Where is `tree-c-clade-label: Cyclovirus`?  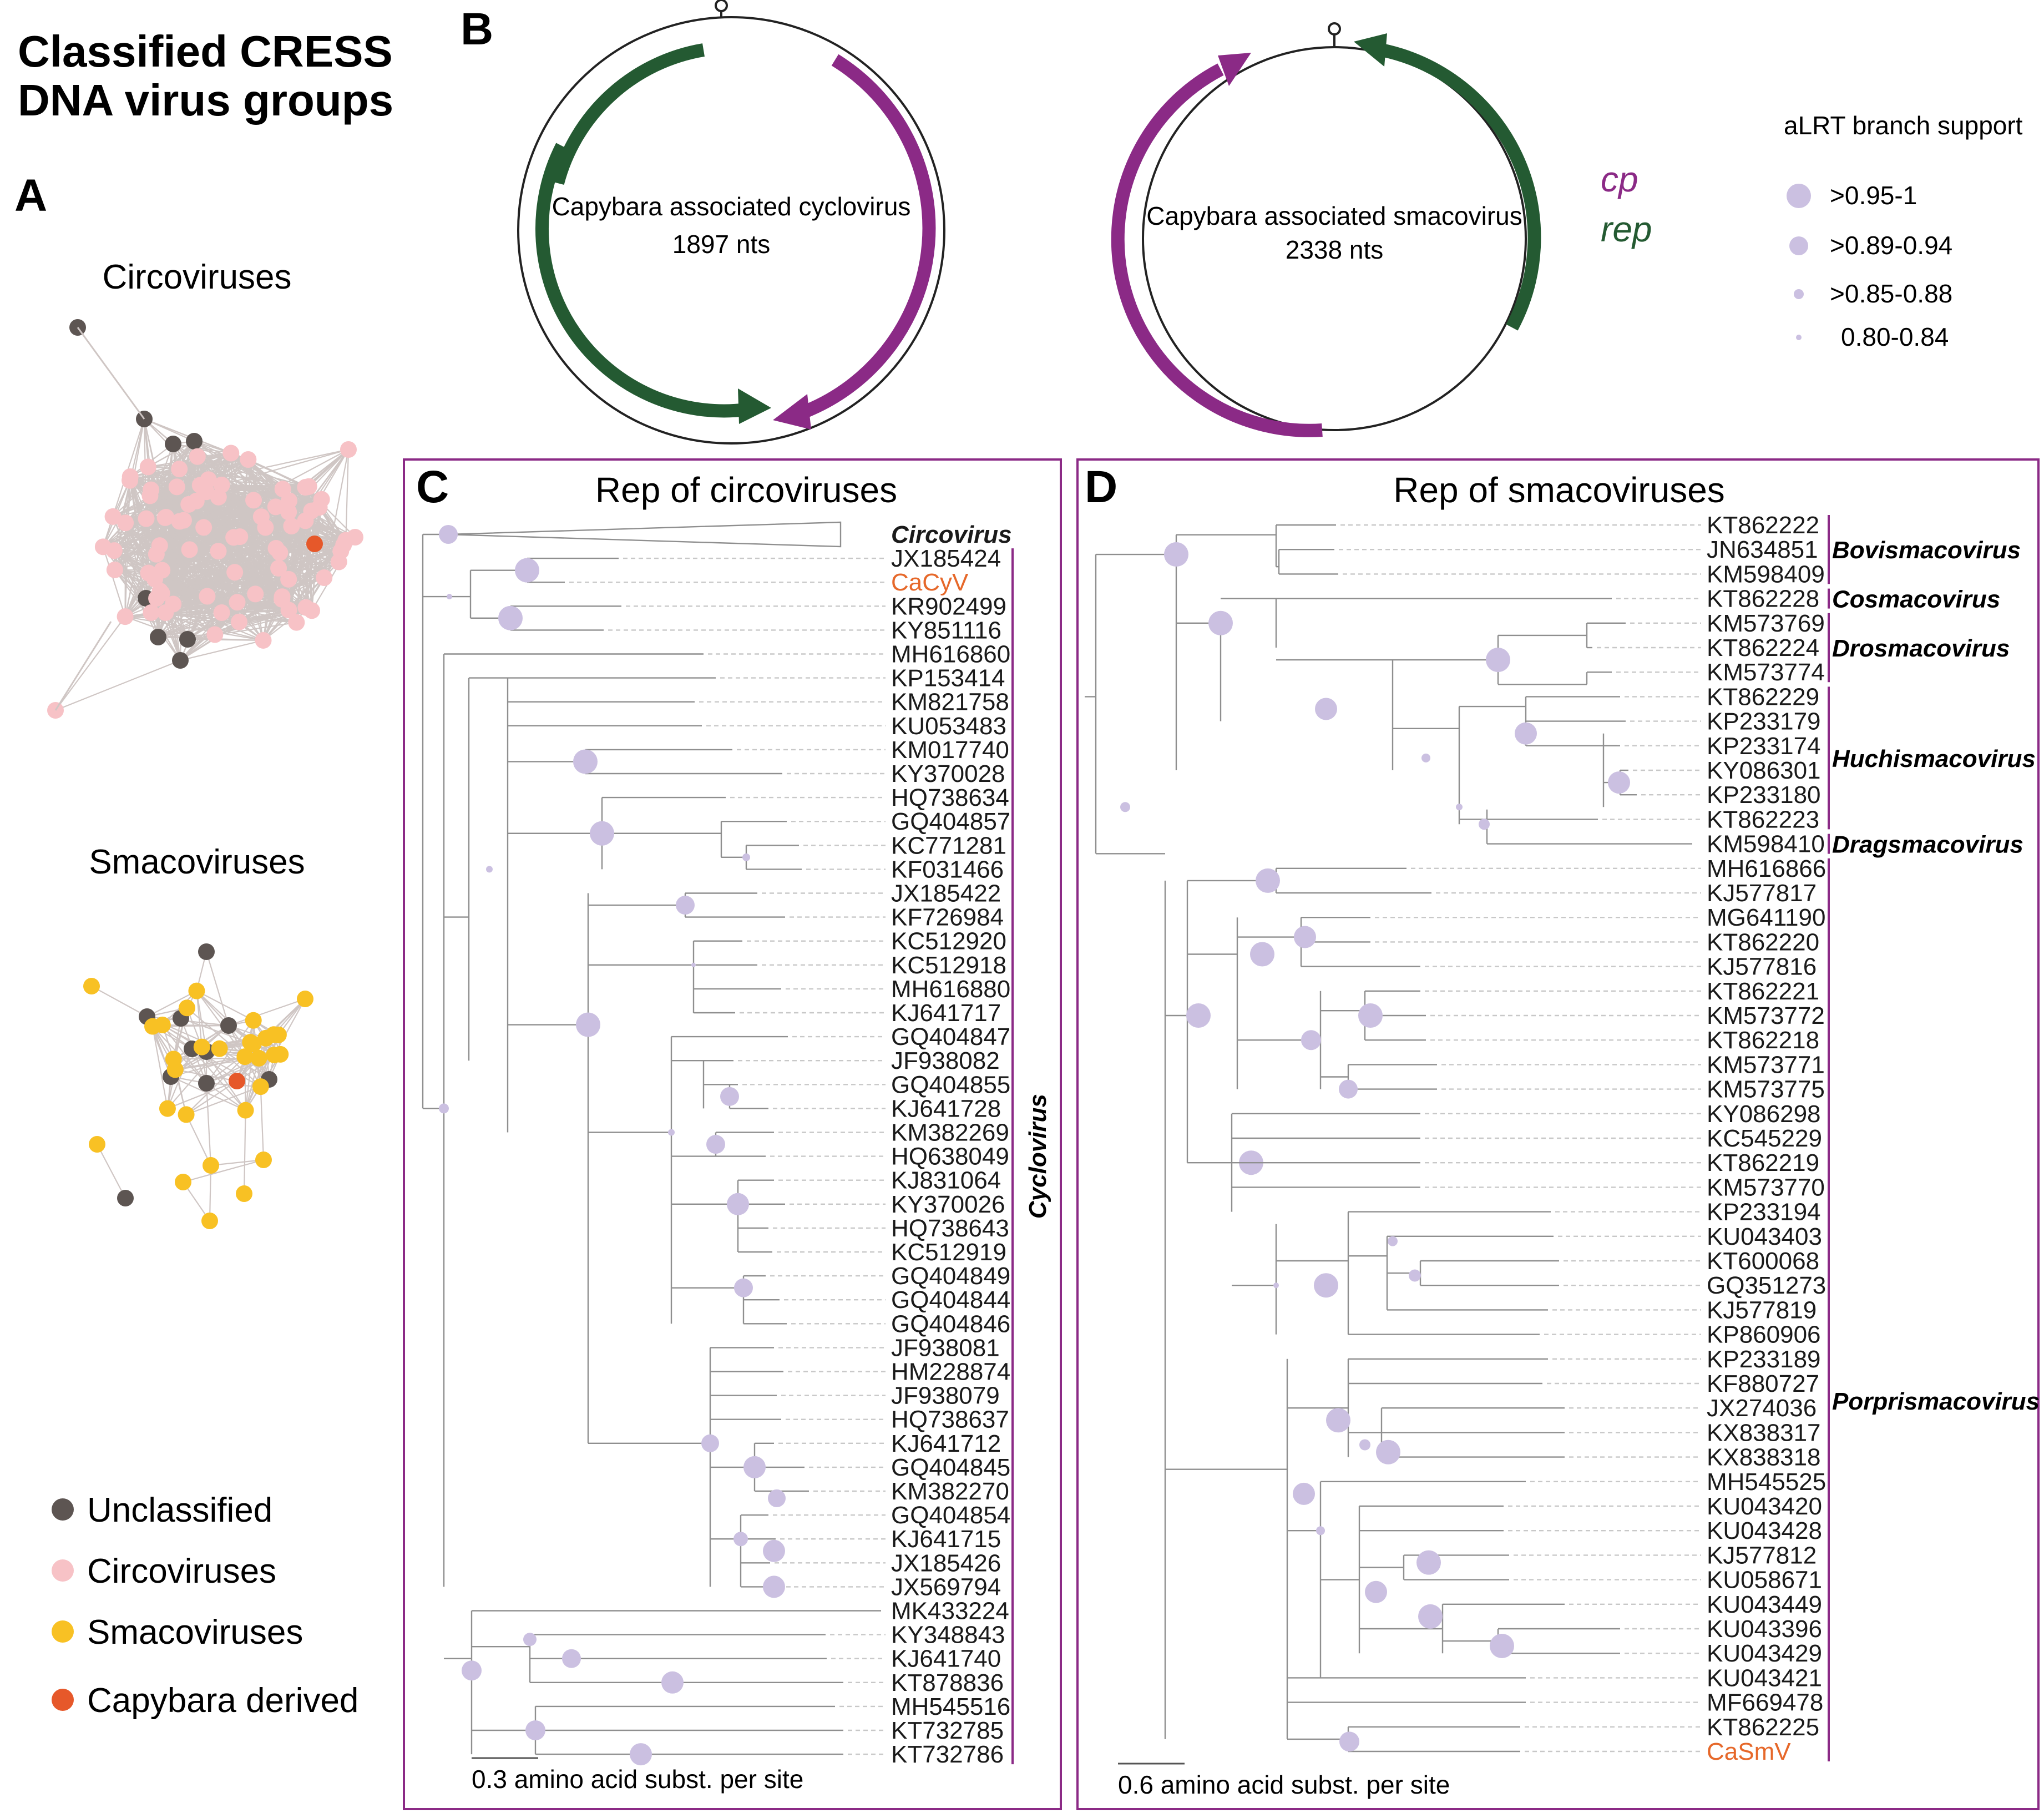
tree-c-clade-label: Cyclovirus is located at coordinates (1037, 1156).